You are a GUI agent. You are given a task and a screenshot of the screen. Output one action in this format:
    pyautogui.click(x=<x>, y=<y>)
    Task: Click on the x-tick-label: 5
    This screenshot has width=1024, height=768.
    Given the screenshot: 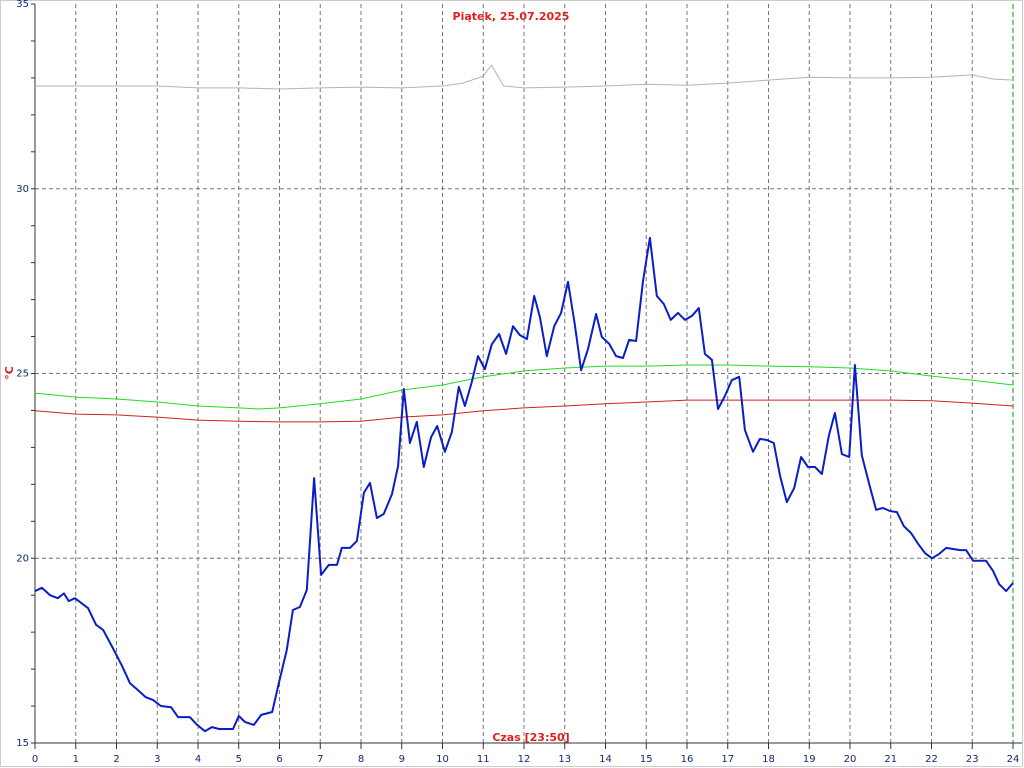 What is the action you would take?
    pyautogui.click(x=239, y=759)
    